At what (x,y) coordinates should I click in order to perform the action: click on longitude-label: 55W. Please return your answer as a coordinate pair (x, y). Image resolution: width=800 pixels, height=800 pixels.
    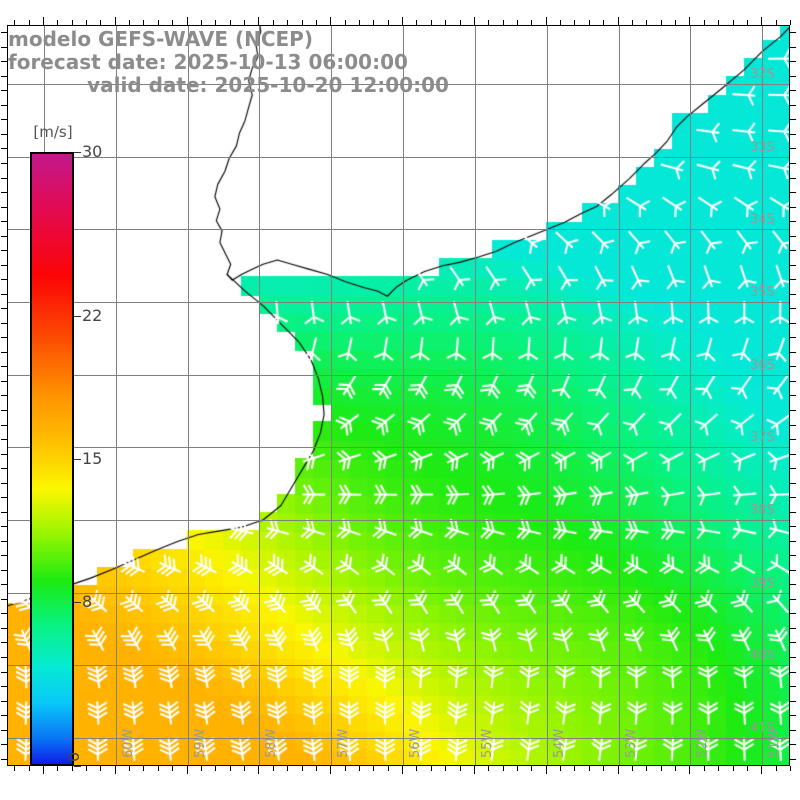
    Looking at the image, I should click on (487, 743).